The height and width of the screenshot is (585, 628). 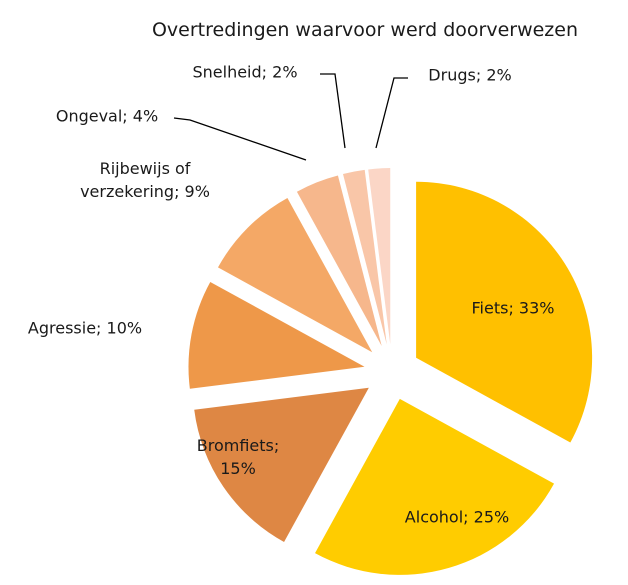 What do you see at coordinates (457, 517) in the screenshot?
I see `data-label: Alcohol; 25%` at bounding box center [457, 517].